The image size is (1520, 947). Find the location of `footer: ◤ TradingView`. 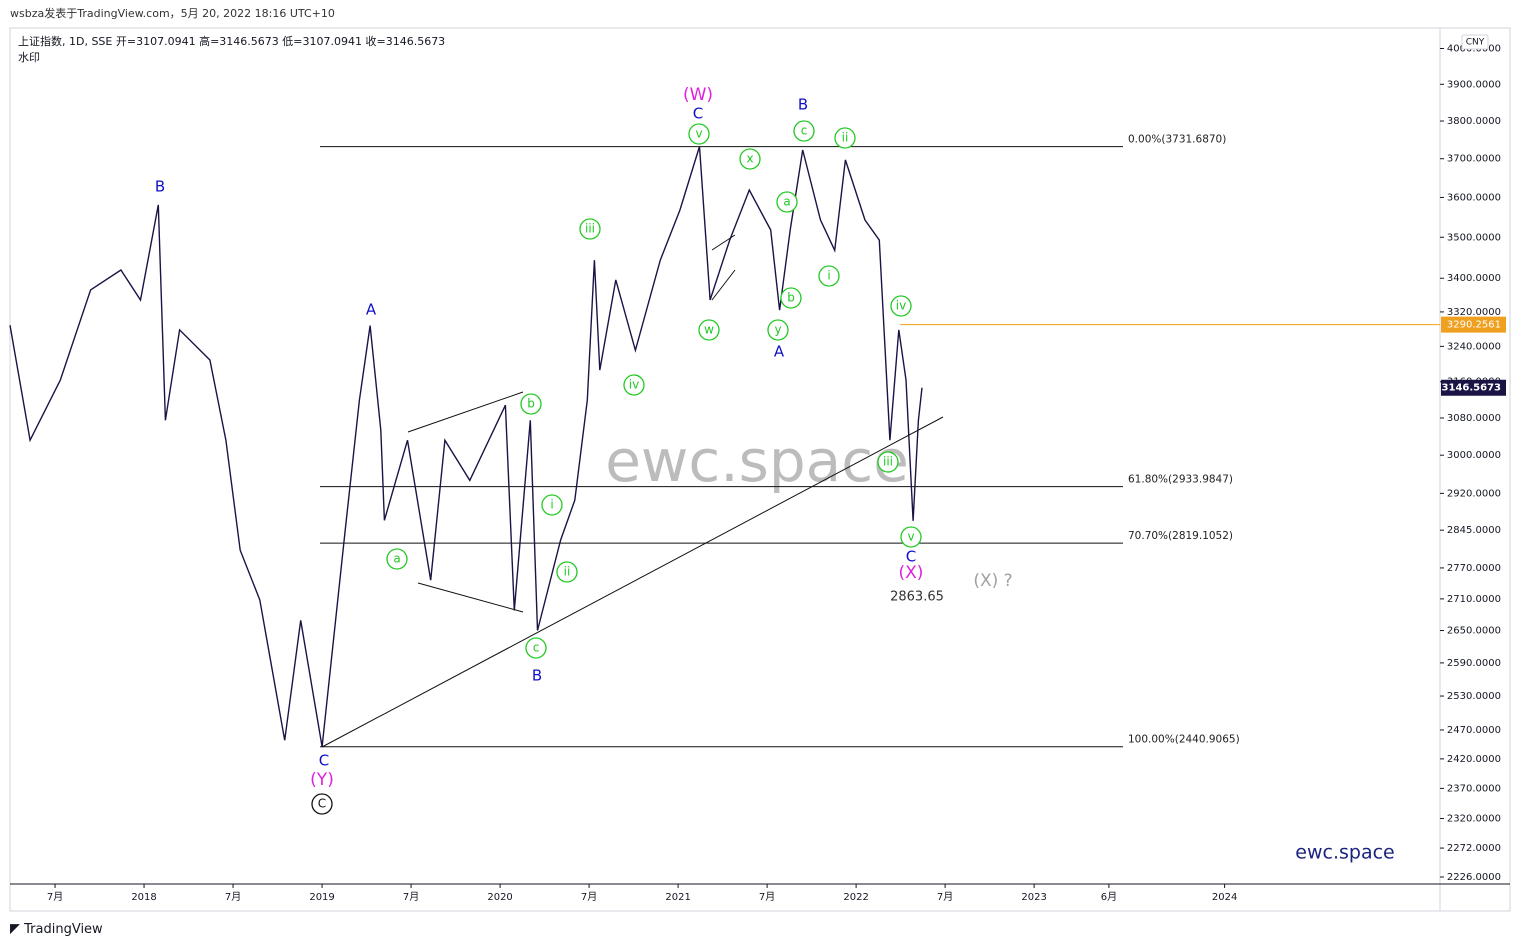

footer: ◤ TradingView is located at coordinates (56, 929).